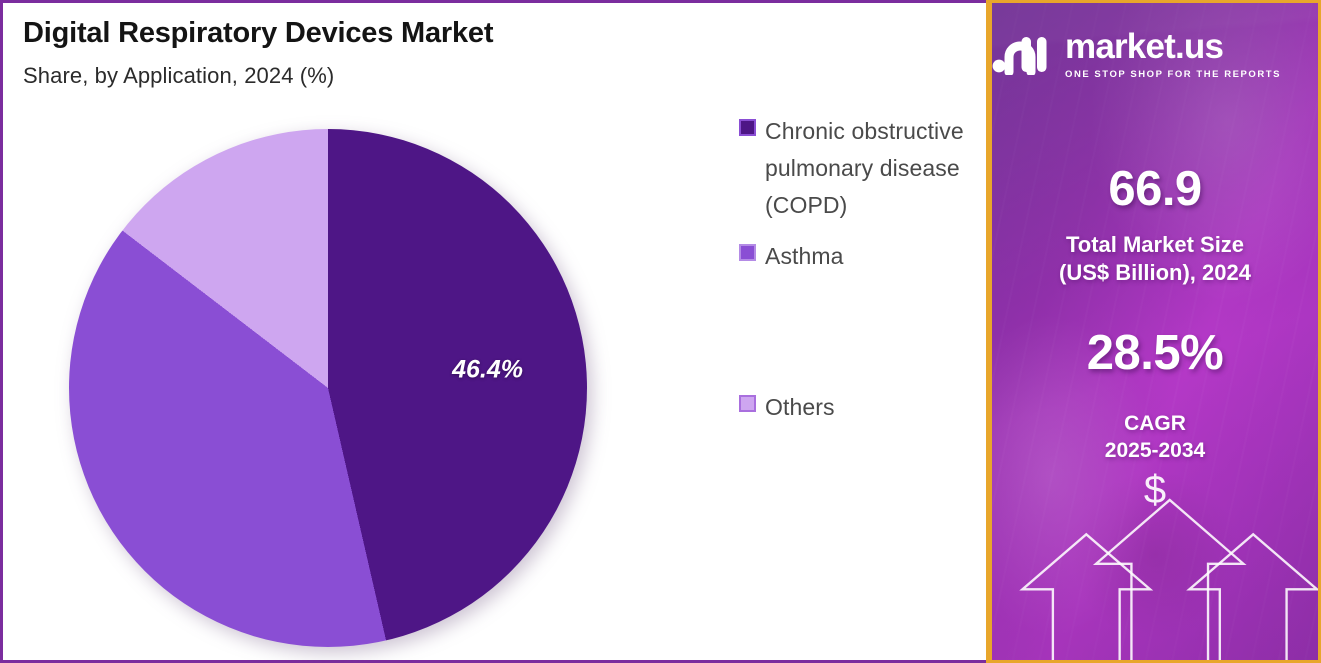  What do you see at coordinates (859, 256) in the screenshot?
I see `legend-item: Asthma` at bounding box center [859, 256].